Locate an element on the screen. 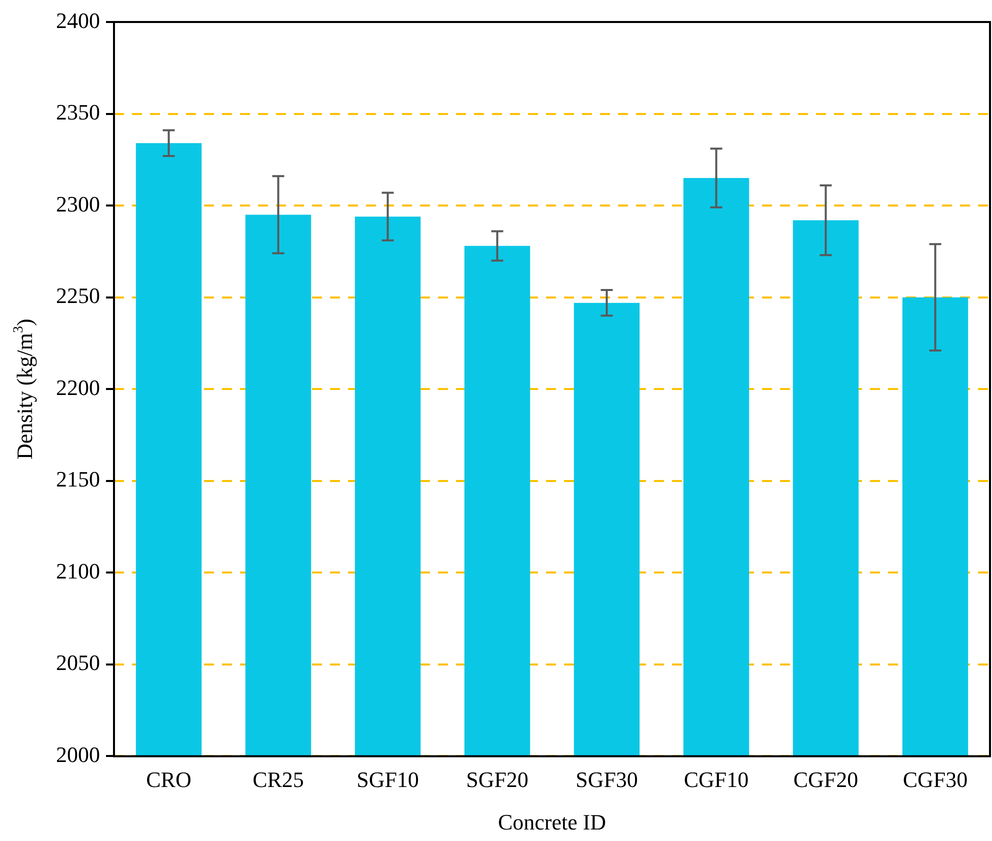 Image resolution: width=992 pixels, height=841 pixels. y-tick-label: 2200 is located at coordinates (78, 387).